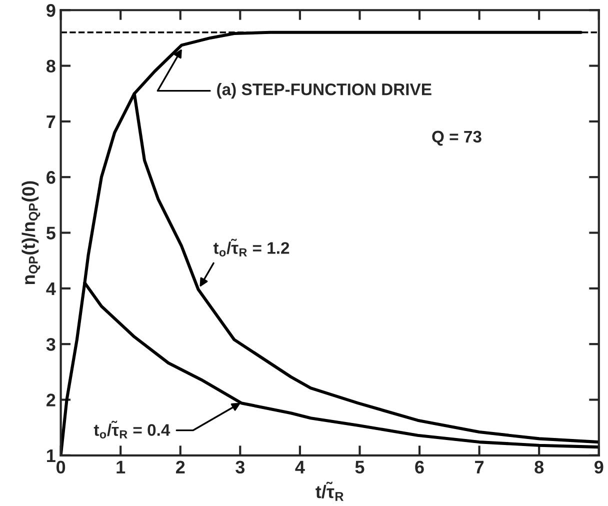  I want to click on x-tick-label: 1, so click(121, 467).